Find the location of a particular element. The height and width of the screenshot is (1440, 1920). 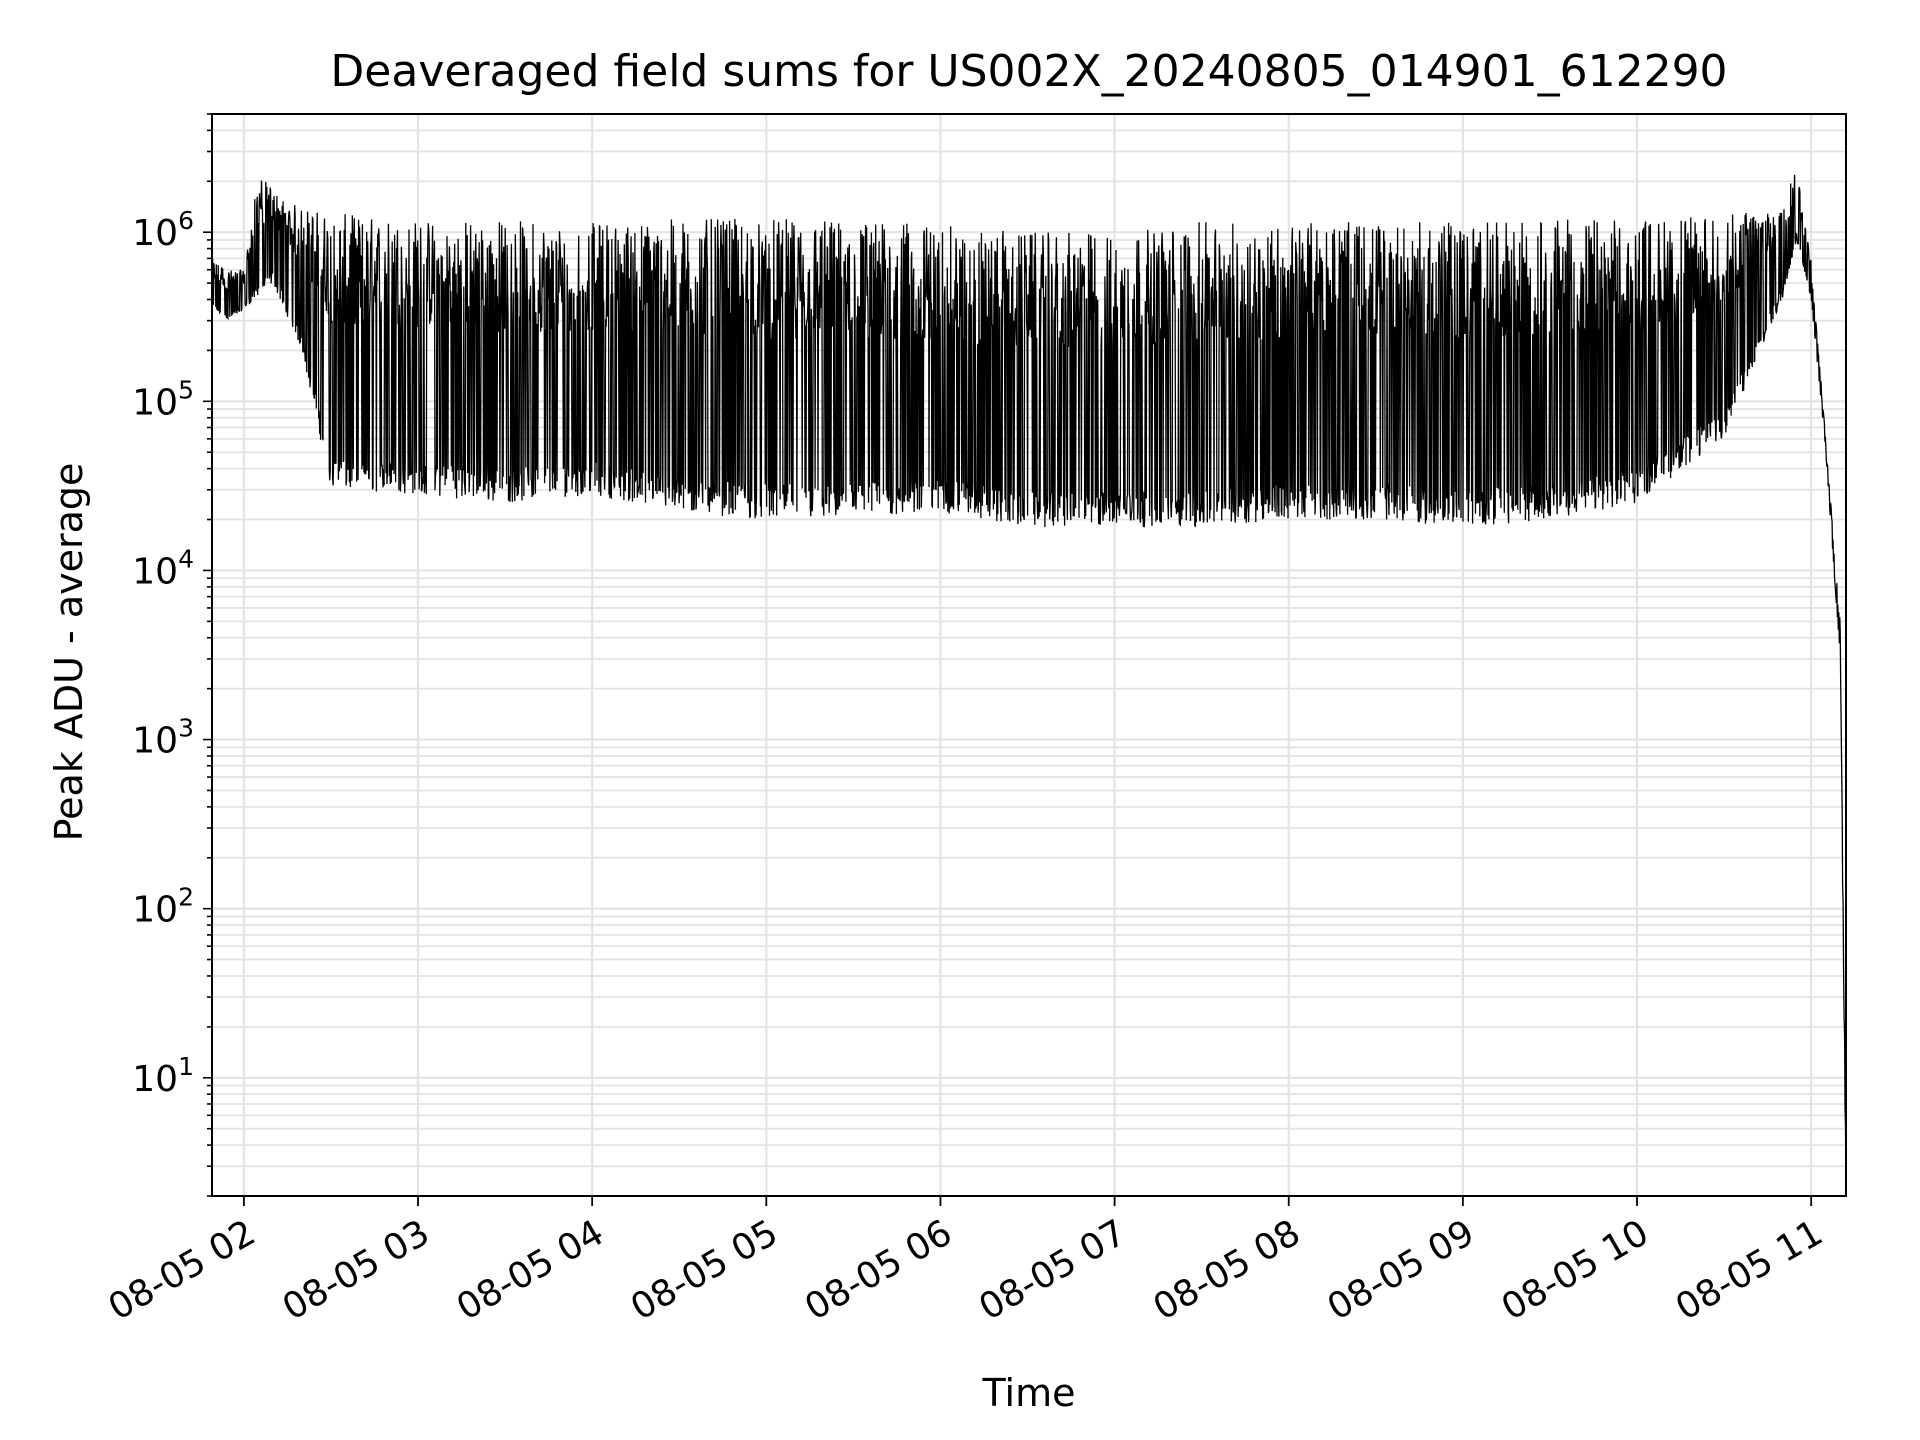

y-tick-label: 10⁴ is located at coordinates (163, 568).